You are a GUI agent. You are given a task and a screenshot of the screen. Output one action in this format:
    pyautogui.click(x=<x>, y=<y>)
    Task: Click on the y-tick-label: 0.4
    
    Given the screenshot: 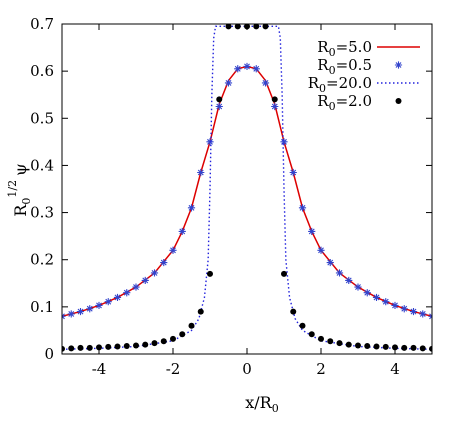 What is the action you would take?
    pyautogui.click(x=42, y=165)
    